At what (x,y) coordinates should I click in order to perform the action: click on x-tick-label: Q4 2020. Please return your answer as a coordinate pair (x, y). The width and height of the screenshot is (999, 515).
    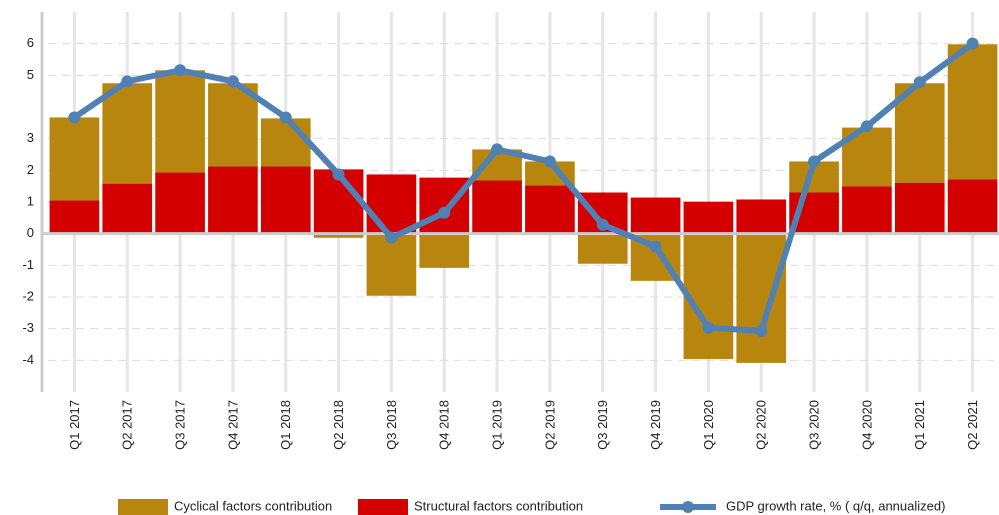
    Looking at the image, I should click on (866, 425).